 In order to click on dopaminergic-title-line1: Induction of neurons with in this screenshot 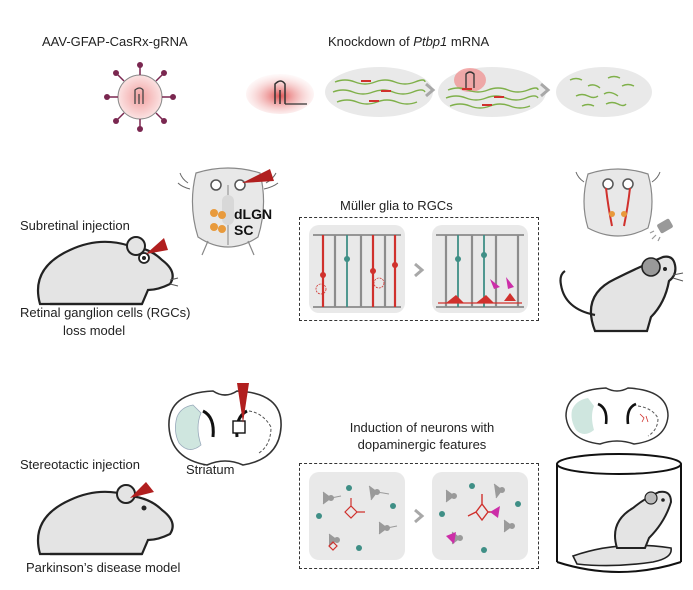, I will do `click(422, 427)`.